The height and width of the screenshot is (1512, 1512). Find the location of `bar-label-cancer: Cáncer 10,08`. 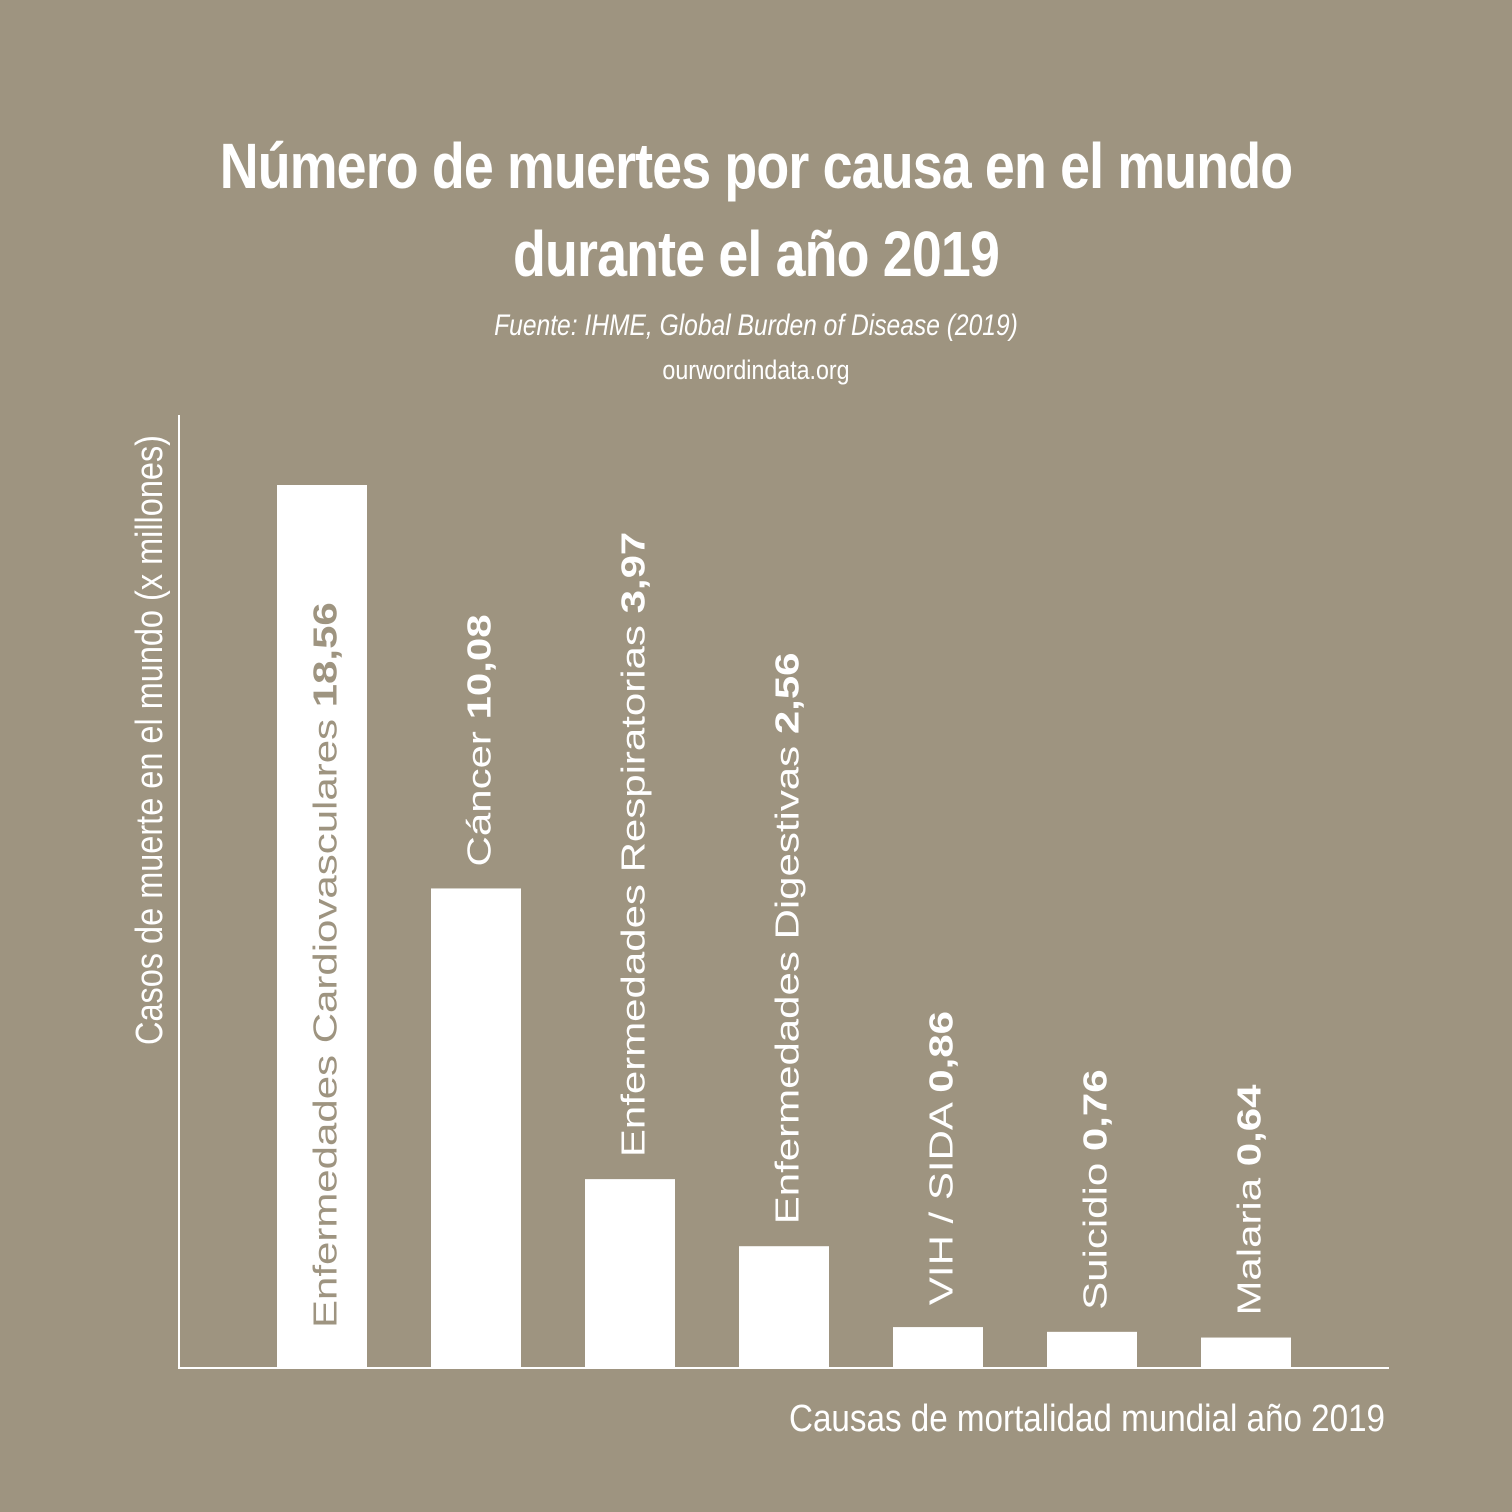

bar-label-cancer: Cáncer 10,08 is located at coordinates (480, 740).